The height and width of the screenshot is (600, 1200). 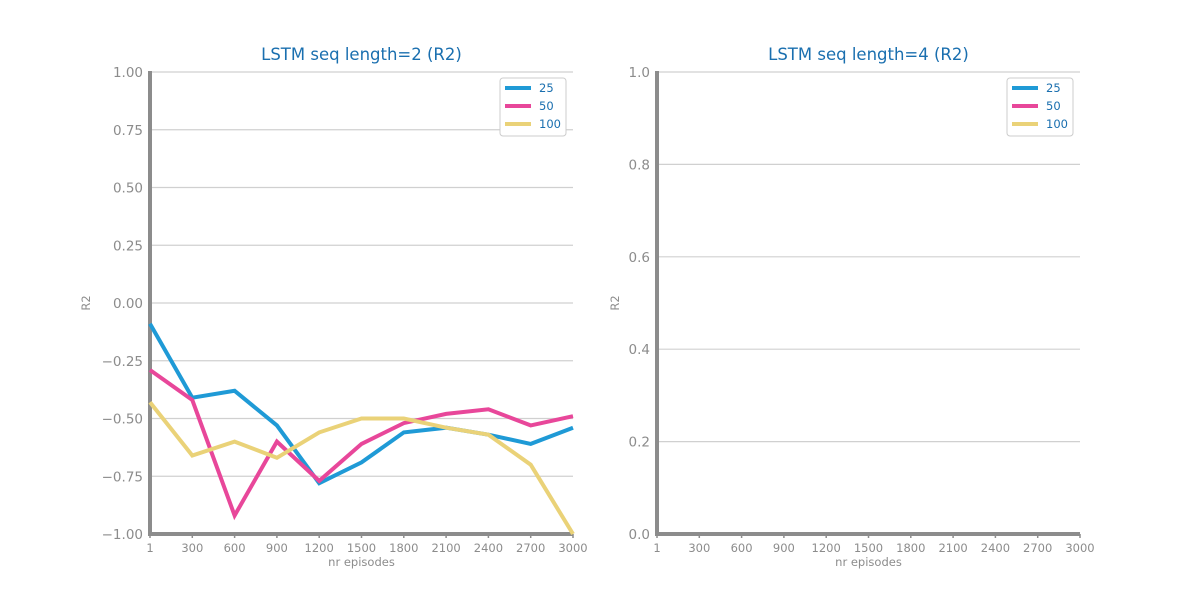 I want to click on y-tick-label: 0.75, so click(x=128, y=131).